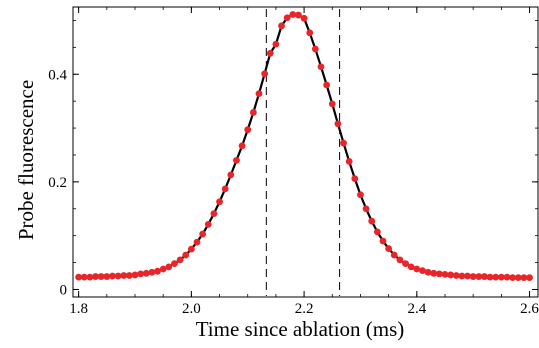 Image resolution: width=539 pixels, height=348 pixels. Describe the element at coordinates (191, 309) in the screenshot. I see `x-tick-label: 2.0` at that location.